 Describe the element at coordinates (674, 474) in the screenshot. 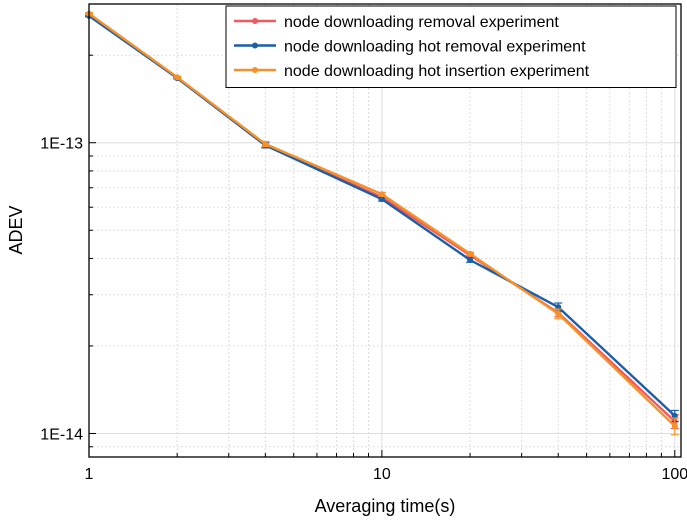

I see `x-tick-label: 100` at that location.